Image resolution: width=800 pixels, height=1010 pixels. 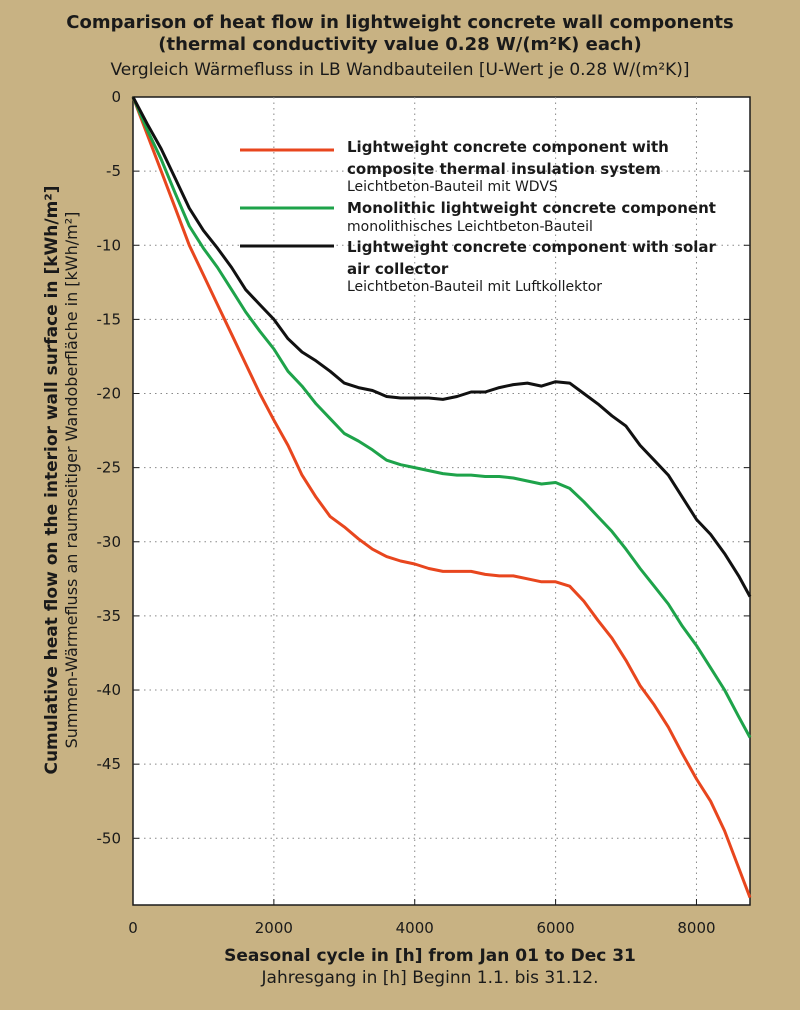 What do you see at coordinates (116, 97) in the screenshot?
I see `y-tick-label: 0` at bounding box center [116, 97].